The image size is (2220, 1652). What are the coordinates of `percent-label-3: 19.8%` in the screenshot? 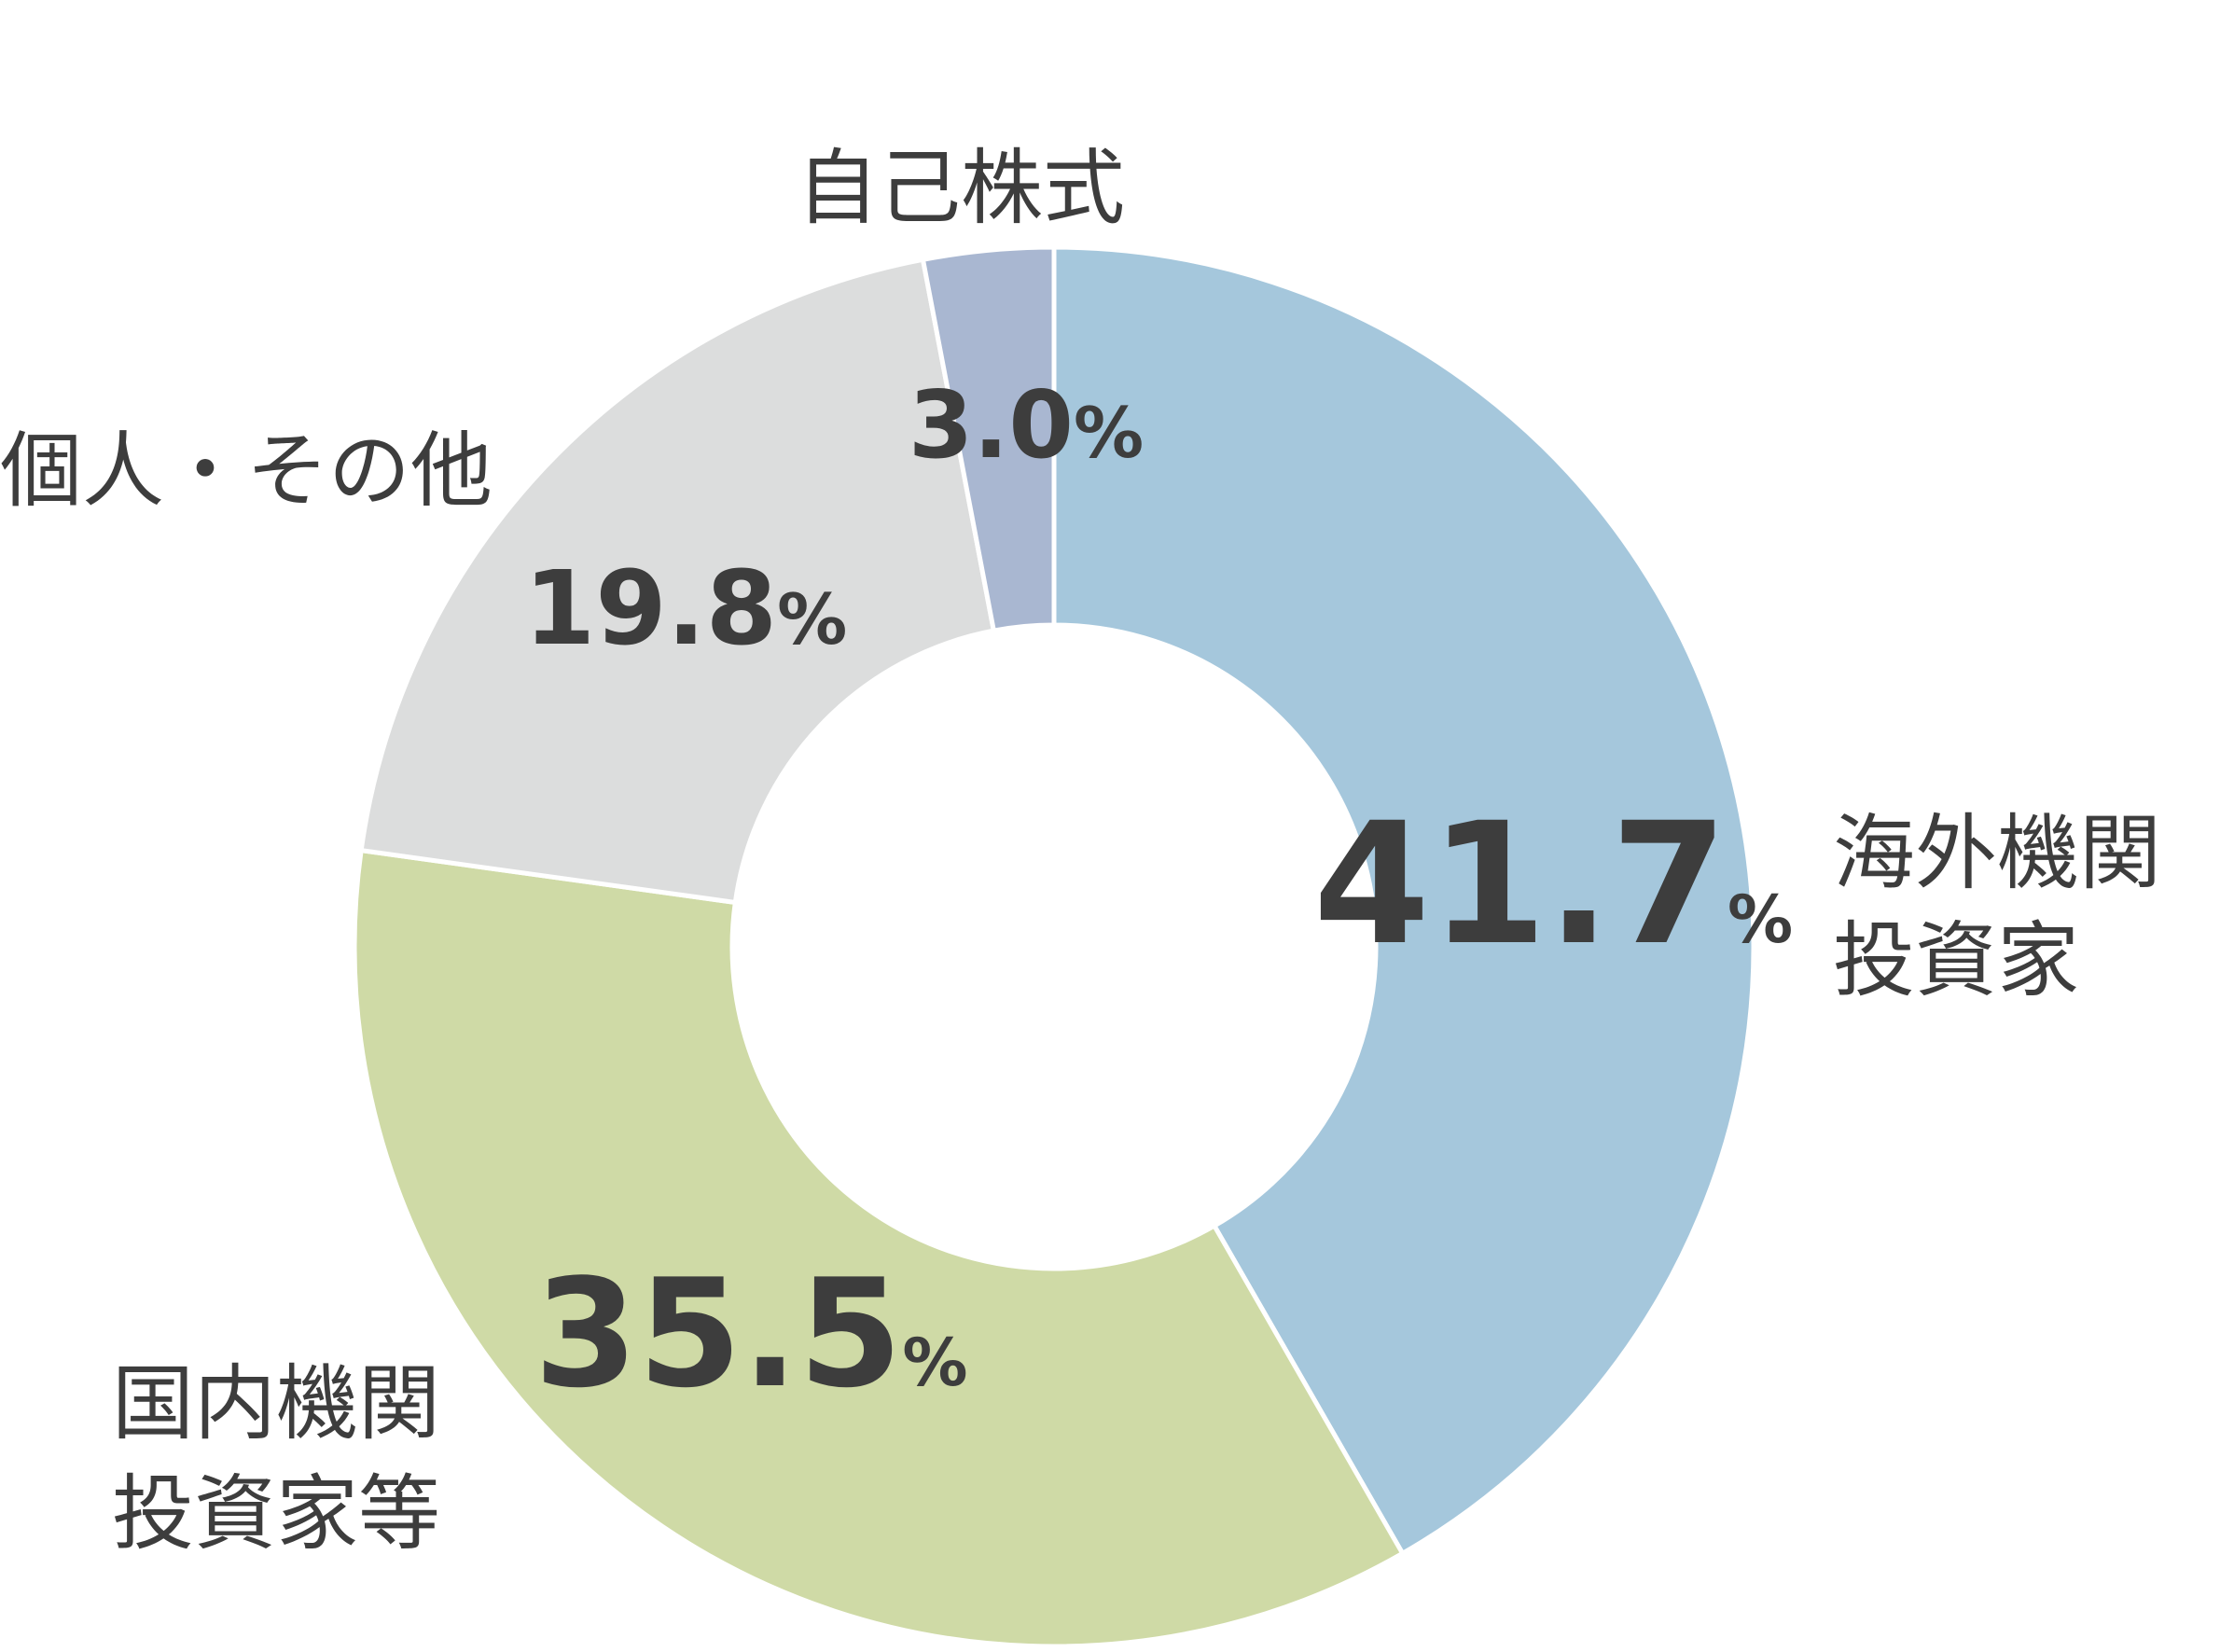 It's located at (686, 608).